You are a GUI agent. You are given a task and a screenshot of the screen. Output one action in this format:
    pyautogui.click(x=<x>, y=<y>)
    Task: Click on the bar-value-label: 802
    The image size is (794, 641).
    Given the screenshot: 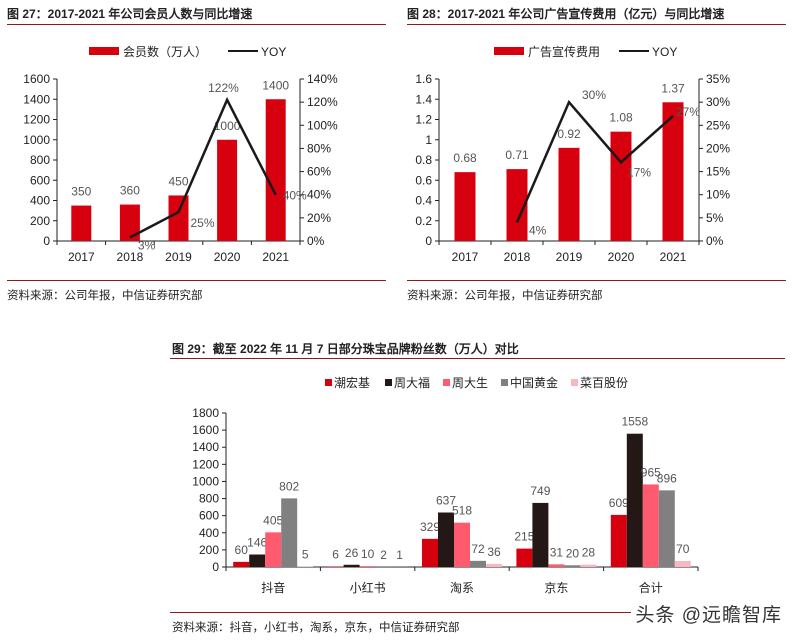 What is the action you would take?
    pyautogui.click(x=289, y=486)
    